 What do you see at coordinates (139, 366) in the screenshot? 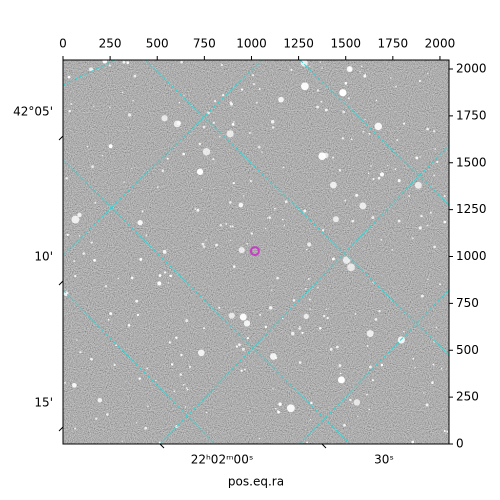
I see `grid-line-dec` at bounding box center [139, 366].